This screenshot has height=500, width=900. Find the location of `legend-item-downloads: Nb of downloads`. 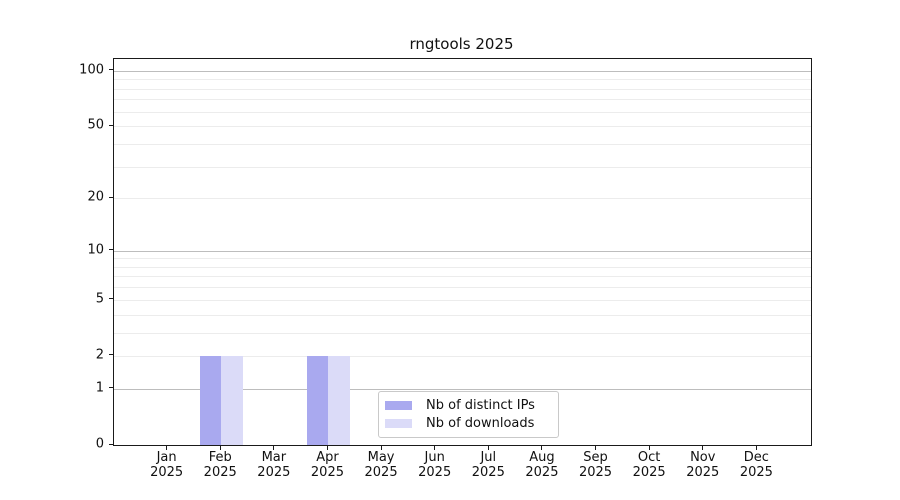

legend-item-downloads: Nb of downloads is located at coordinates (468, 423).